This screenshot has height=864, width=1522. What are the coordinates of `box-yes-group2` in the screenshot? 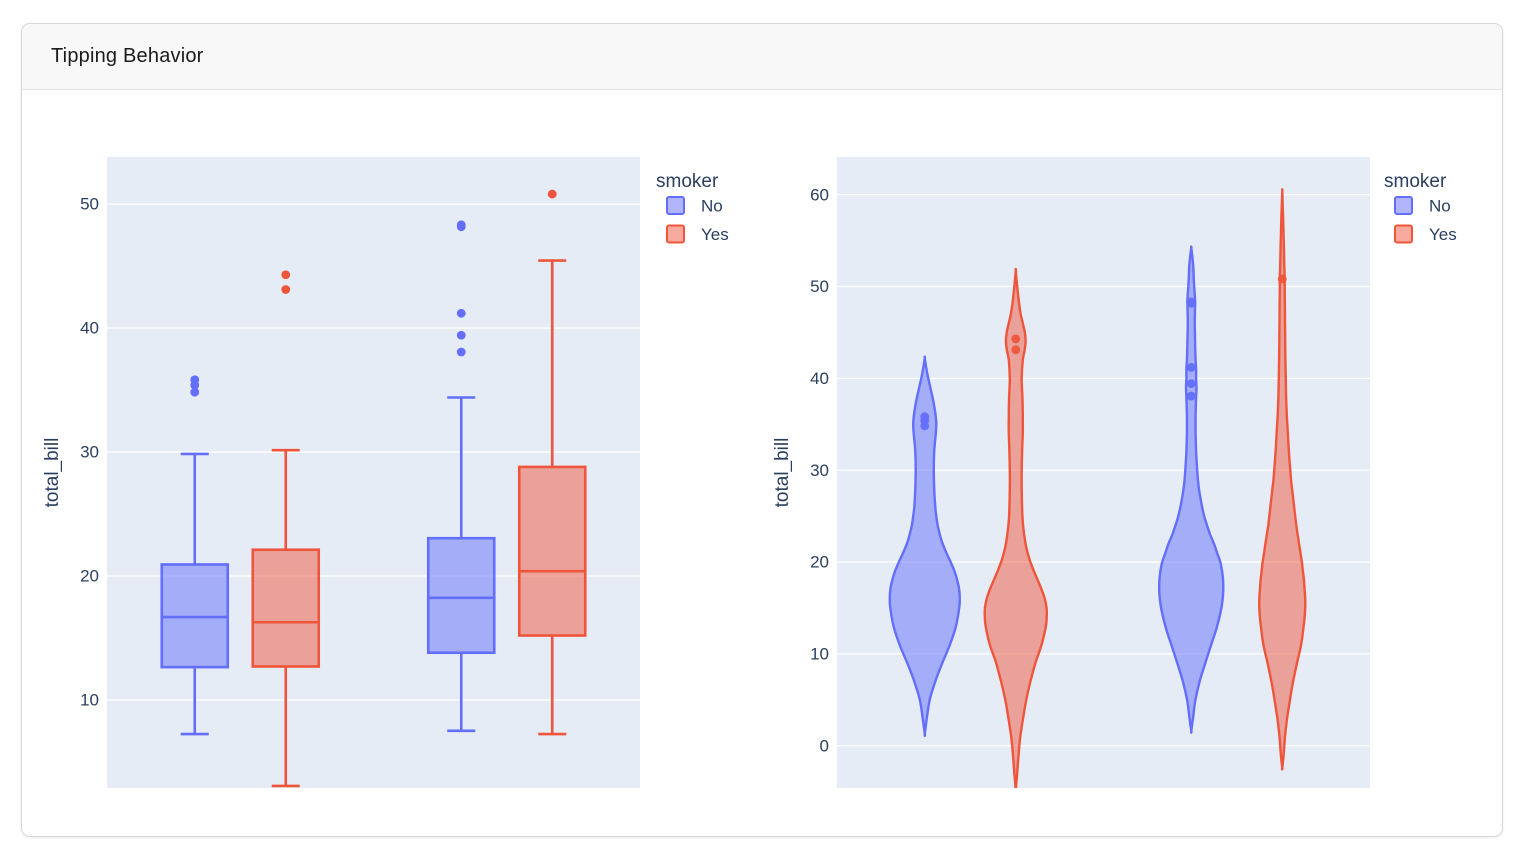 It's located at (552, 462).